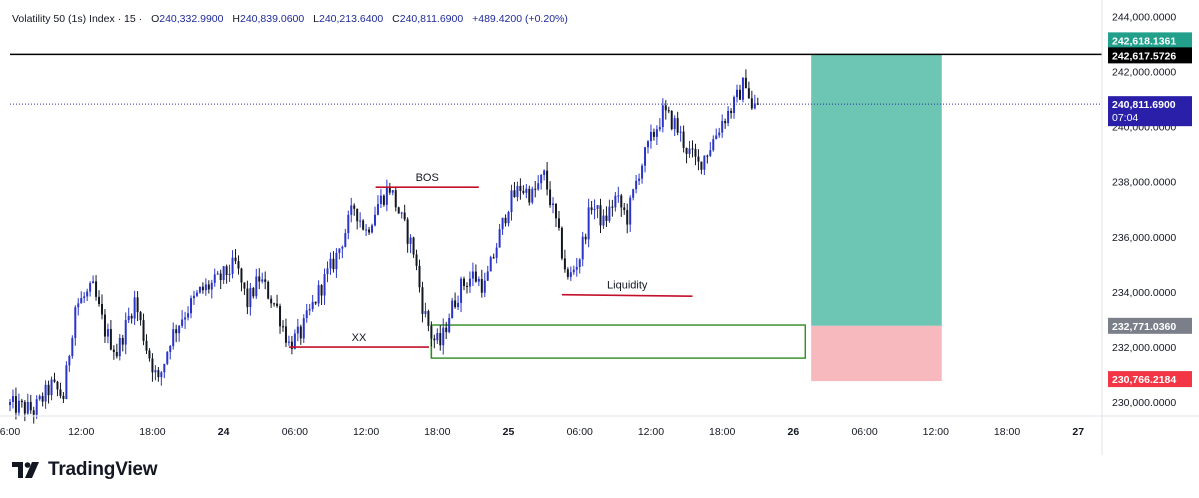  Describe the element at coordinates (103, 469) in the screenshot. I see `brand-name: TradingView` at that location.